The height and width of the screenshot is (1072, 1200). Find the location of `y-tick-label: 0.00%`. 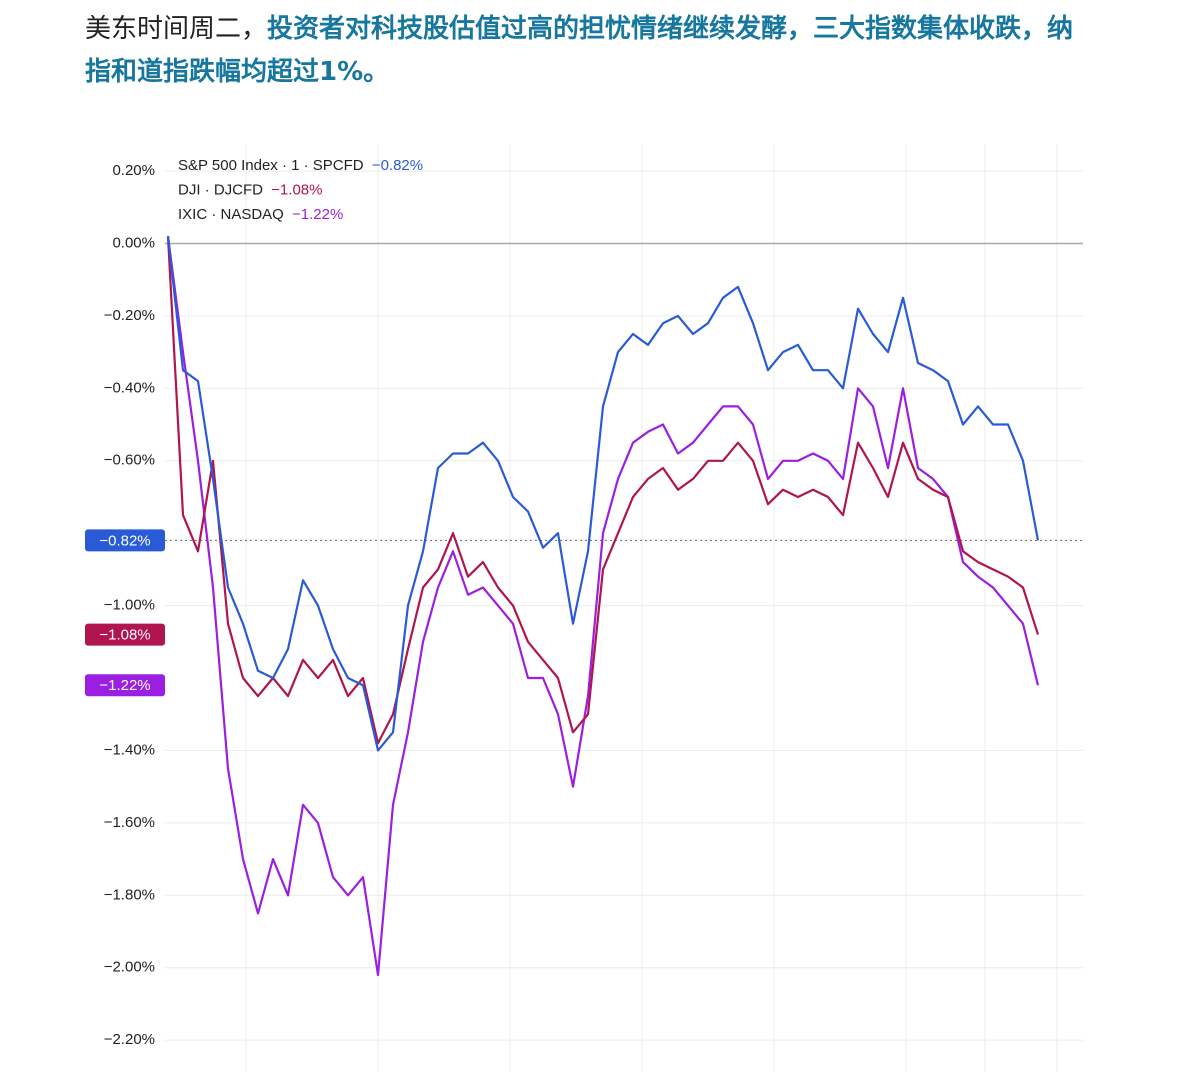

y-tick-label: 0.00% is located at coordinates (133, 242).